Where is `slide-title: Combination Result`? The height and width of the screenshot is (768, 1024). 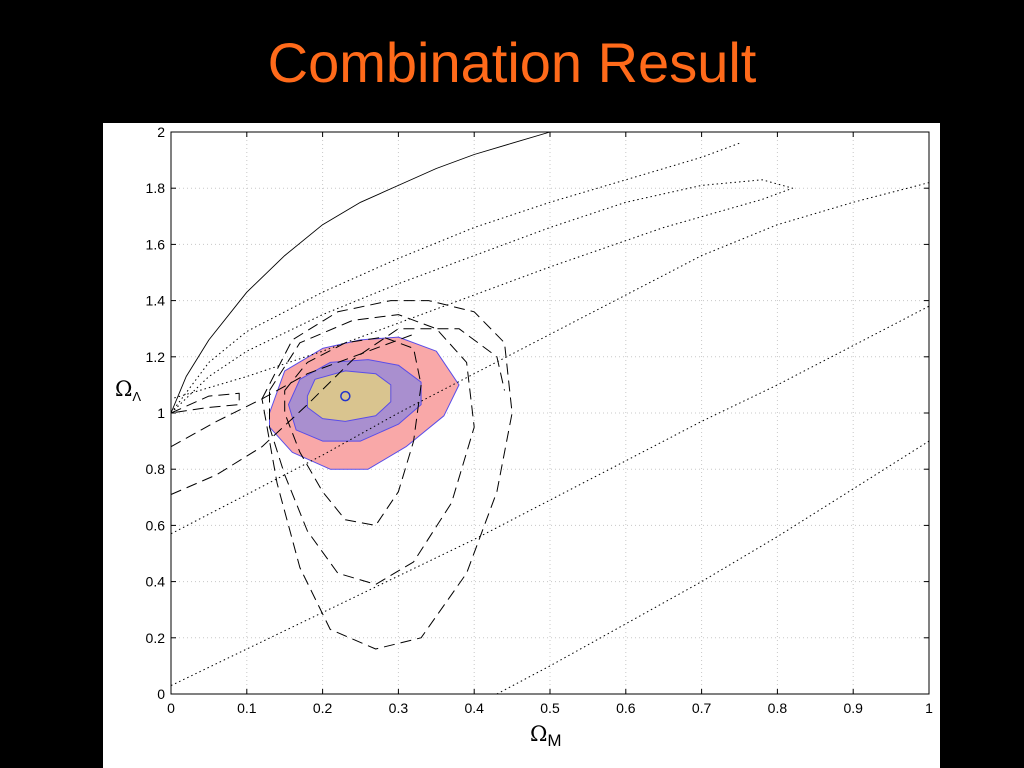 slide-title: Combination Result is located at coordinates (512, 62).